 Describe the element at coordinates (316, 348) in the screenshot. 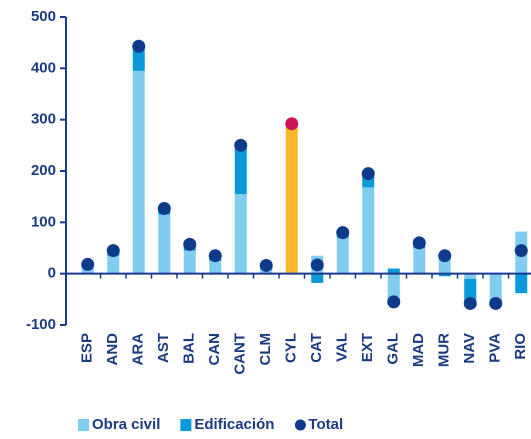

I see `x-tick-label: CAT` at that location.